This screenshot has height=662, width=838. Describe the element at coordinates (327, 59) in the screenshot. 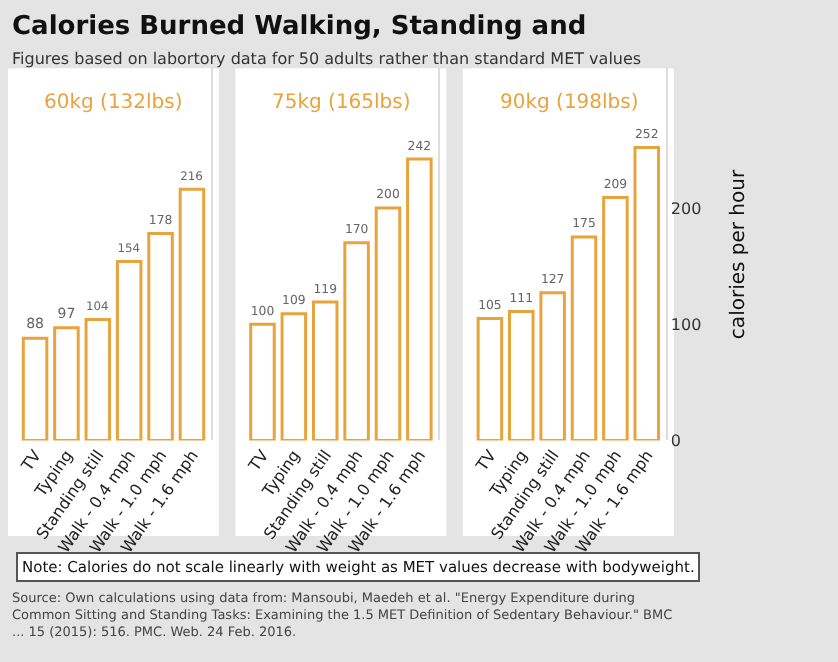

I see `text: Figures based on labortory data for 50 adults rather than standard MET values` at that location.